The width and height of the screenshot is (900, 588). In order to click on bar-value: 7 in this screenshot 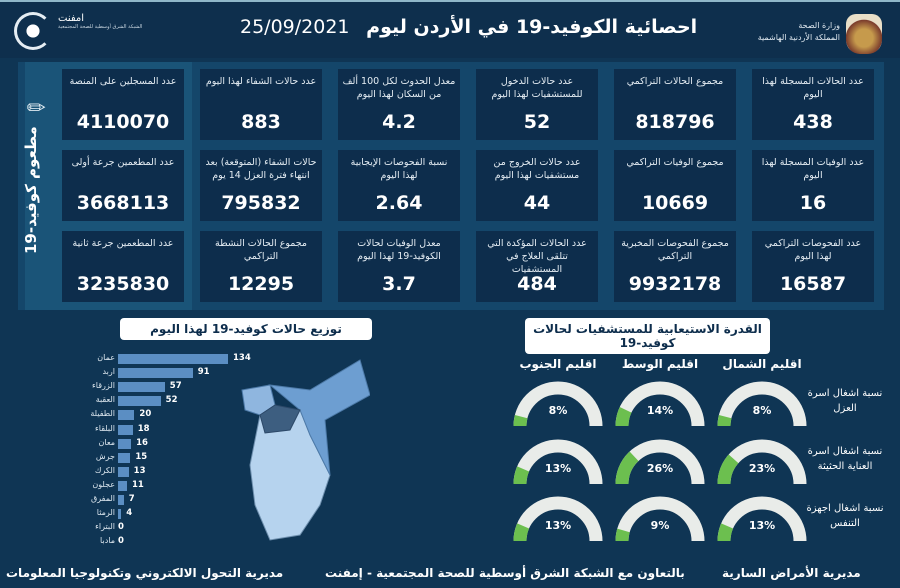, I will do `click(131, 499)`.